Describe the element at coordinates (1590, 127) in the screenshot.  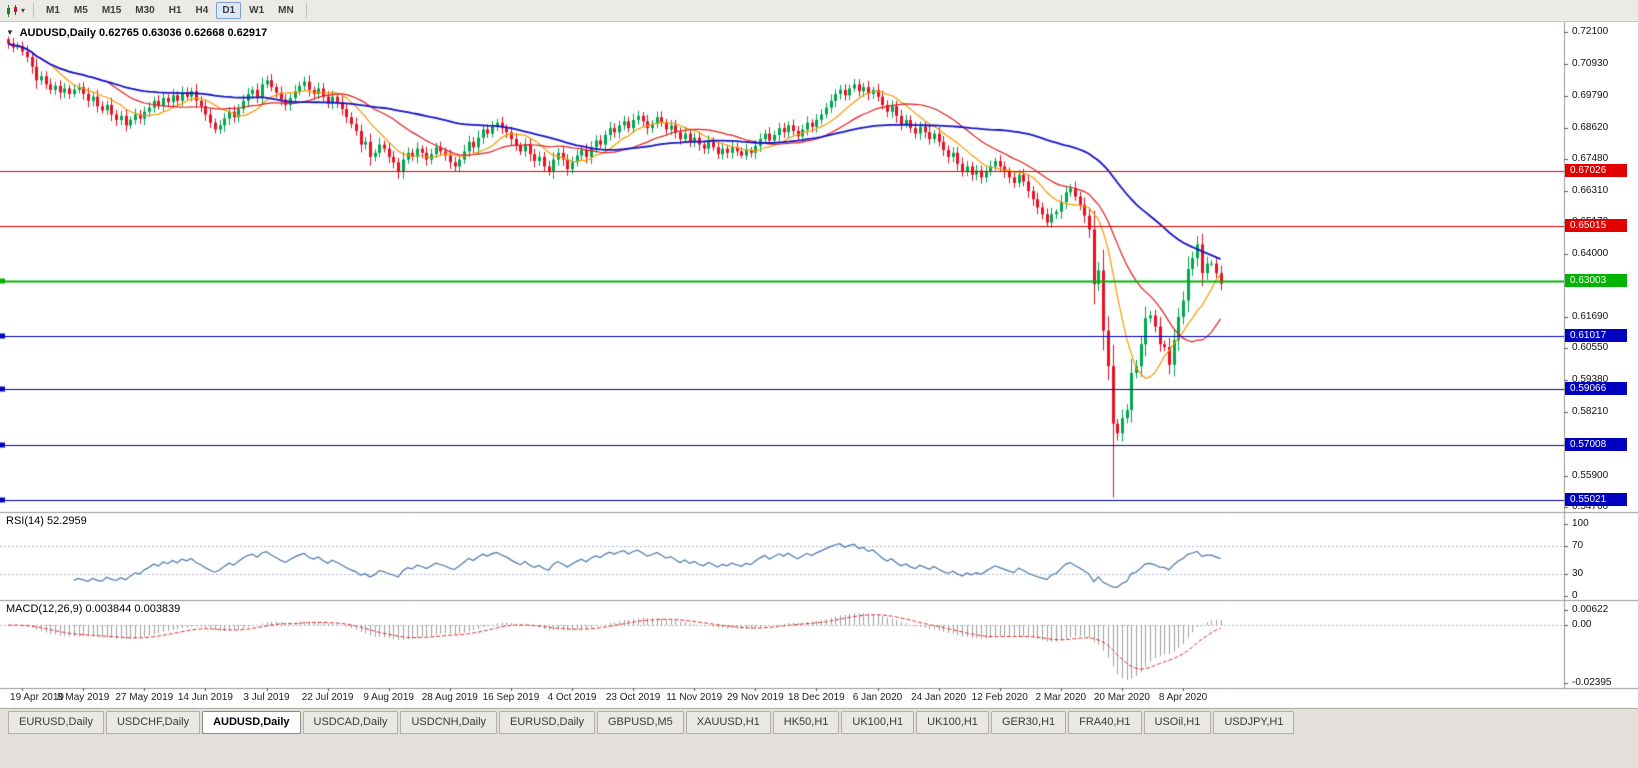
I see `price-axis-tick: 0.68620` at that location.